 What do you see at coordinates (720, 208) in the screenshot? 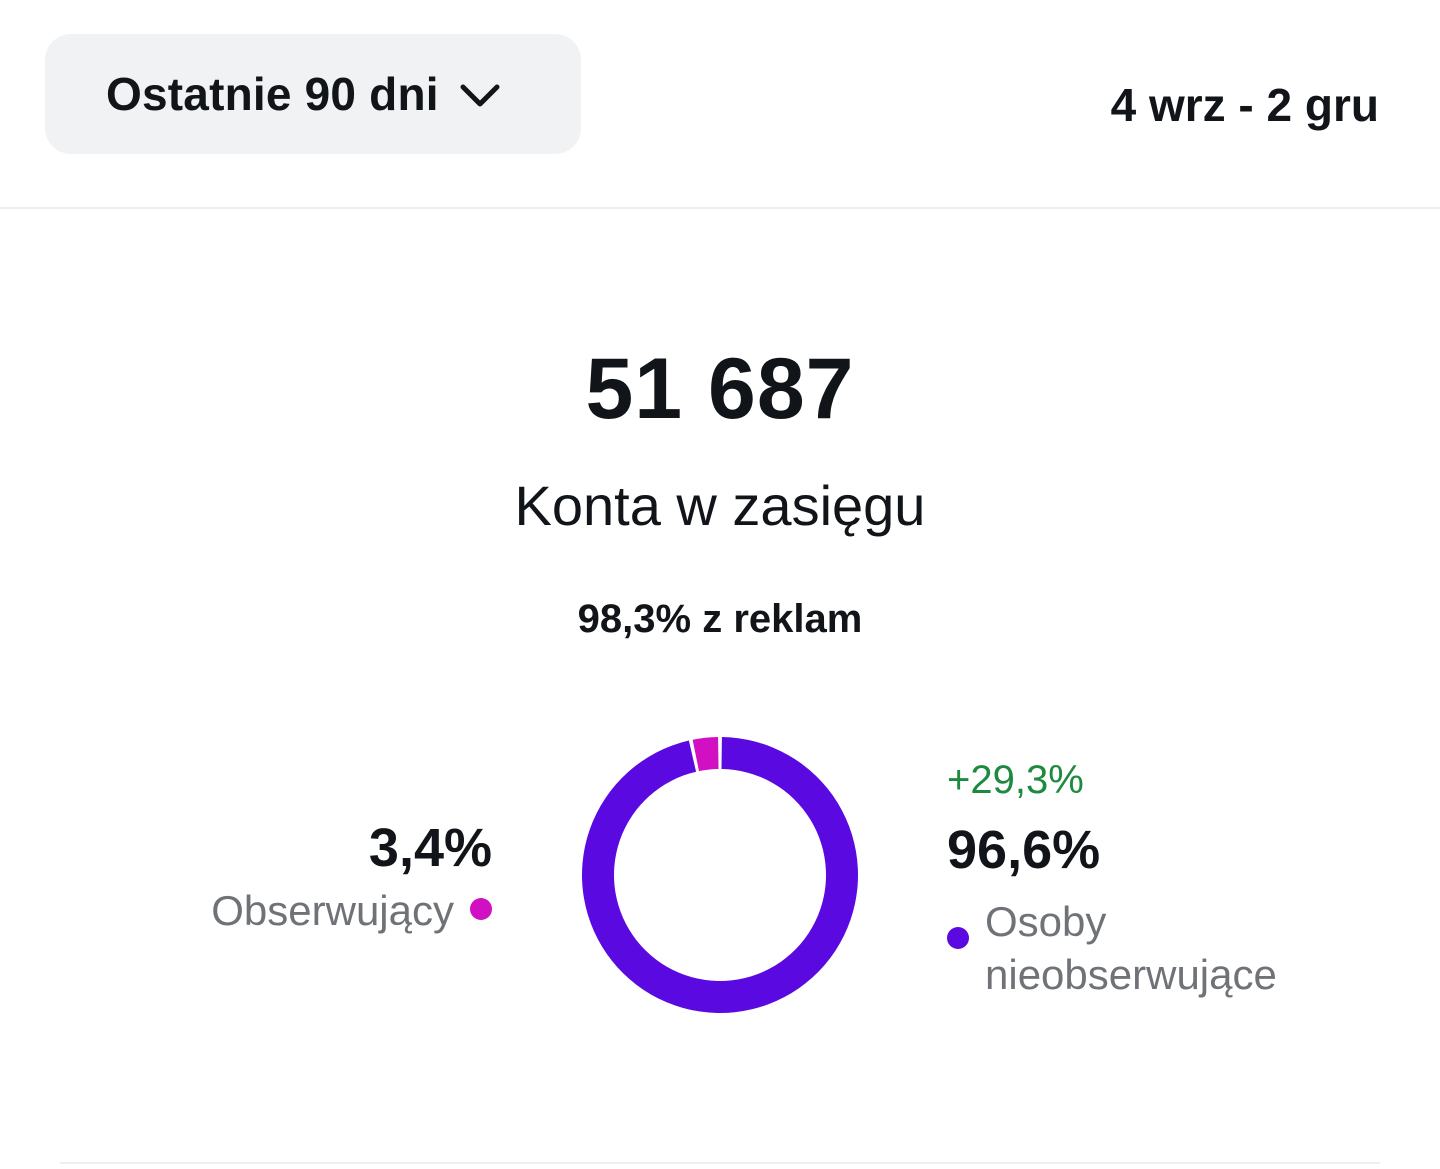
I see `header-divider` at bounding box center [720, 208].